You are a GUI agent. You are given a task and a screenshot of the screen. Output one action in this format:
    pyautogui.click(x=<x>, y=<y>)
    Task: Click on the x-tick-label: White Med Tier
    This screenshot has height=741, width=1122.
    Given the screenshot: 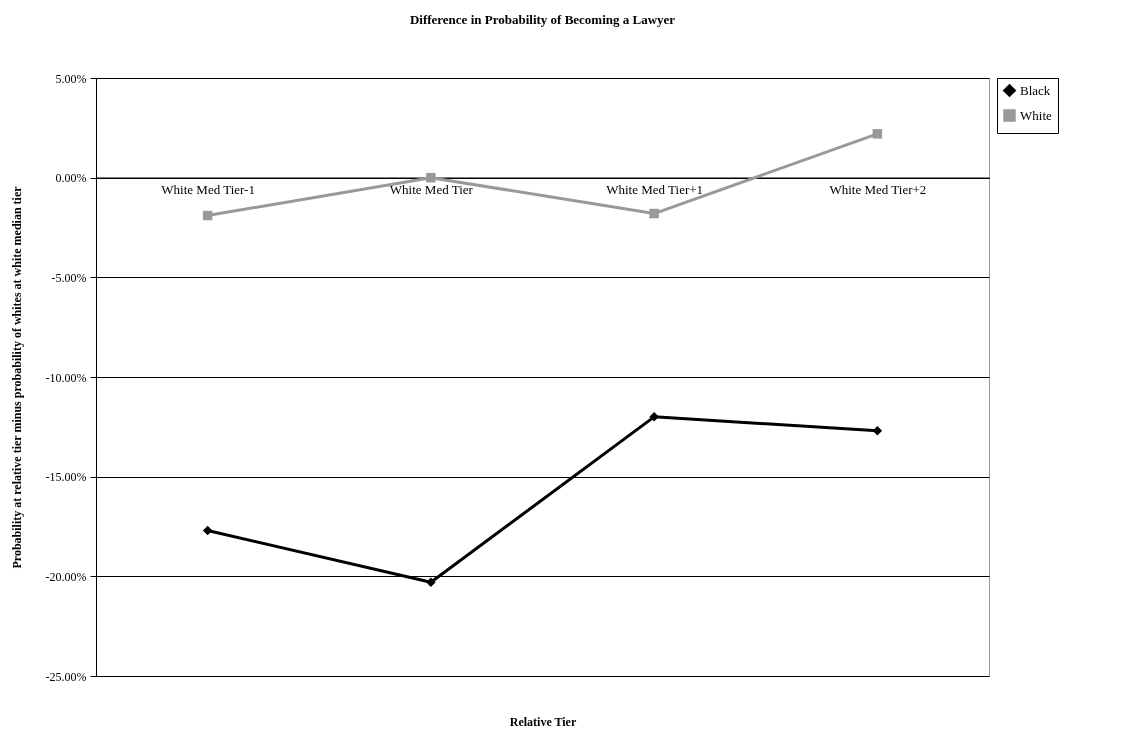 What is the action you would take?
    pyautogui.click(x=431, y=190)
    